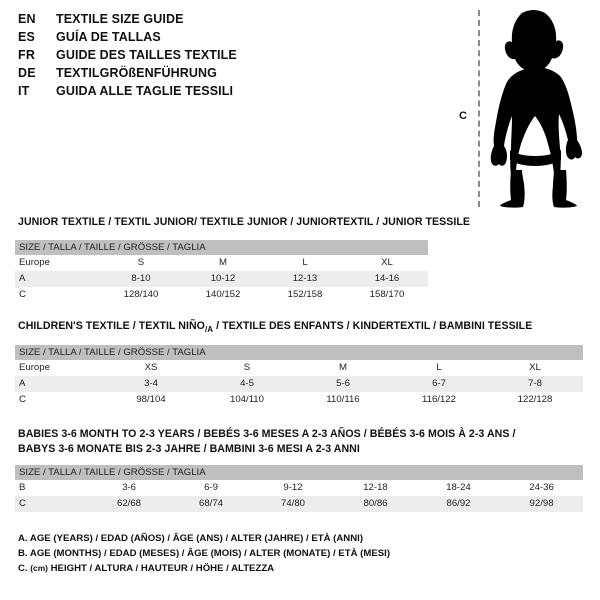  I want to click on height-measure-label: C, so click(463, 116).